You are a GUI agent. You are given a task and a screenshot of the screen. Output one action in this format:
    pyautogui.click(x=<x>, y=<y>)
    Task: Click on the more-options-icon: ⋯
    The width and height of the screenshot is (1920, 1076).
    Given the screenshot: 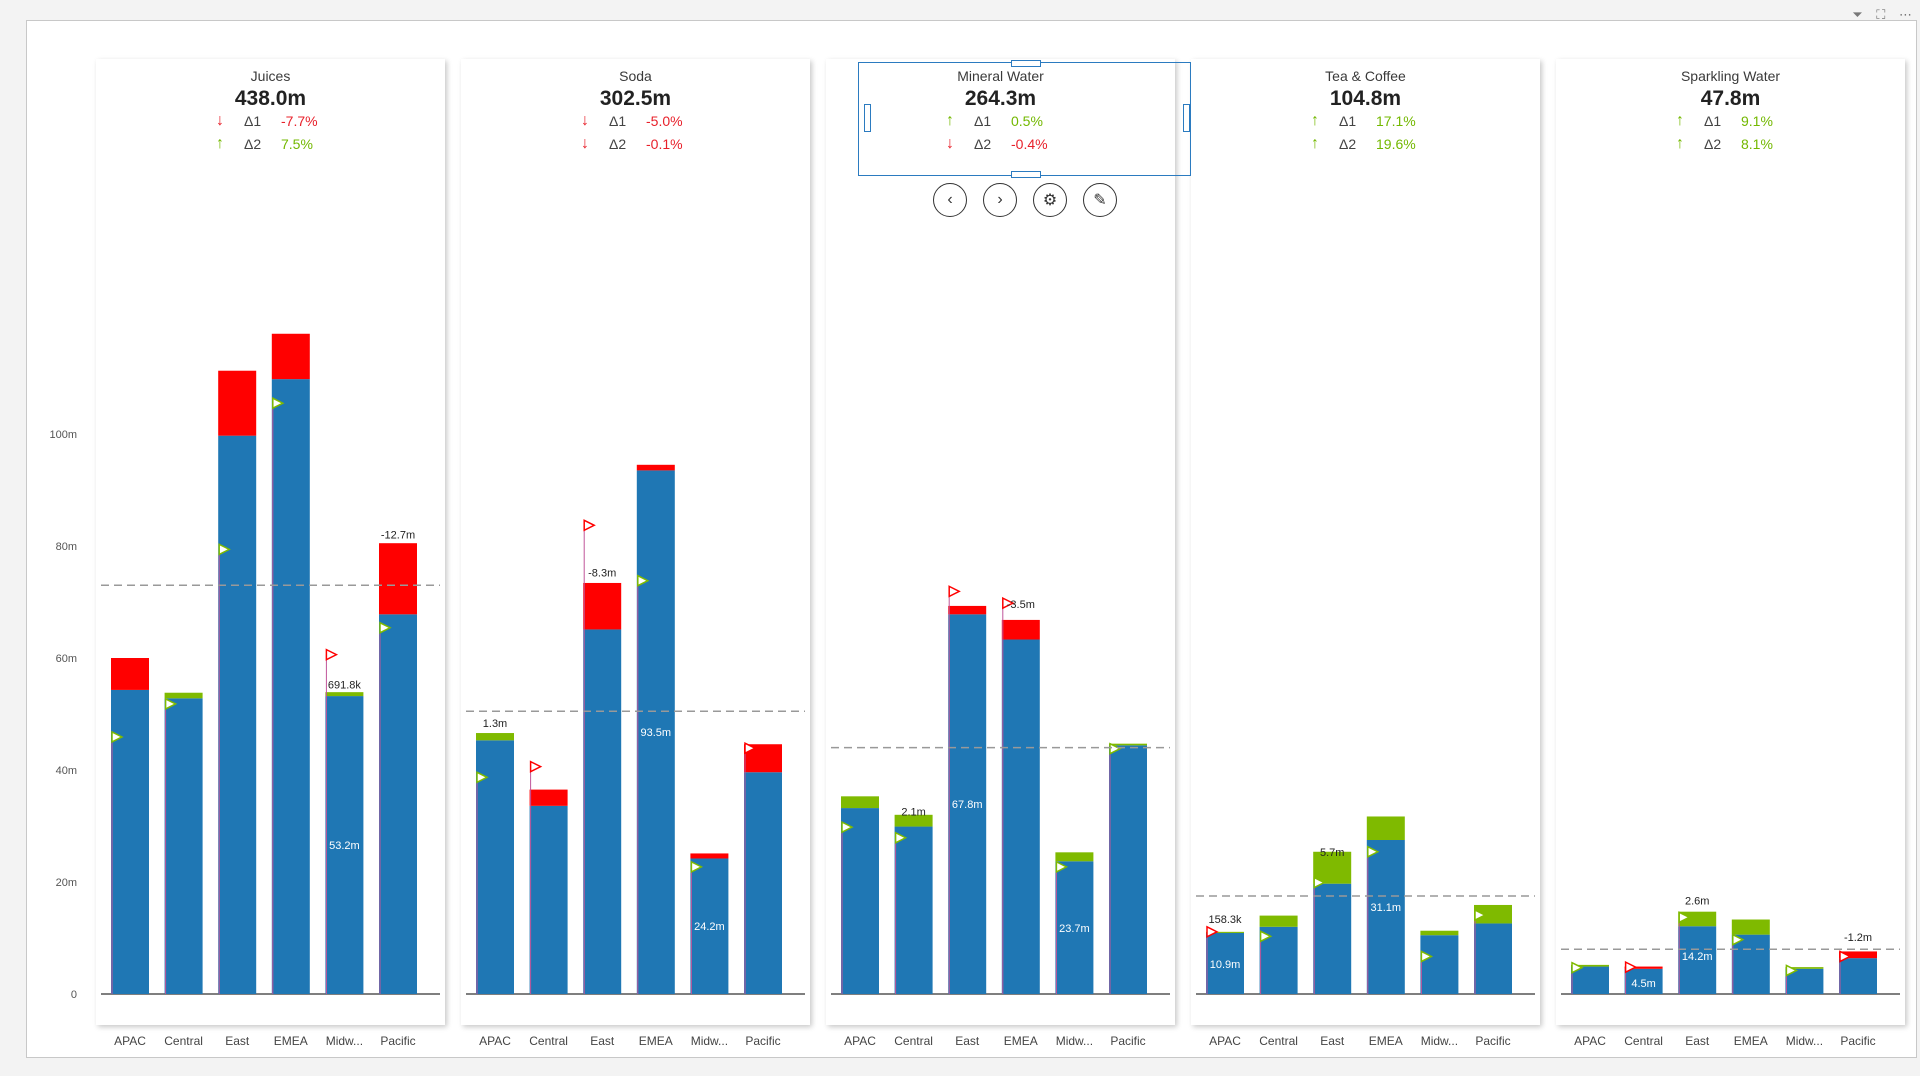 What is the action you would take?
    pyautogui.click(x=1905, y=14)
    